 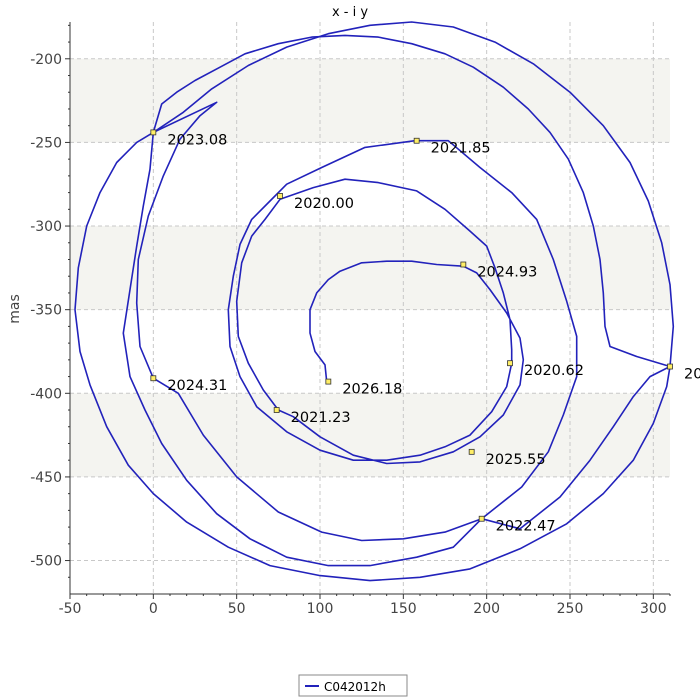 I want to click on x-tick-label: 50, so click(x=237, y=609).